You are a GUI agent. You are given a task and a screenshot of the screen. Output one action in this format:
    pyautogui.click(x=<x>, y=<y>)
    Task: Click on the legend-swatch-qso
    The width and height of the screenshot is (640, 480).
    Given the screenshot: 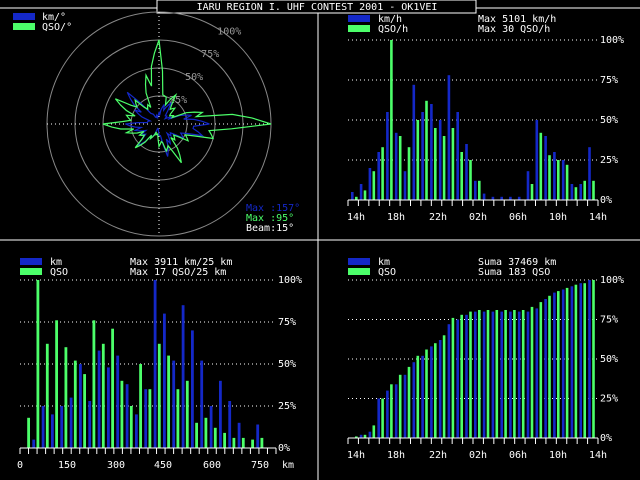 What is the action you would take?
    pyautogui.click(x=359, y=28)
    